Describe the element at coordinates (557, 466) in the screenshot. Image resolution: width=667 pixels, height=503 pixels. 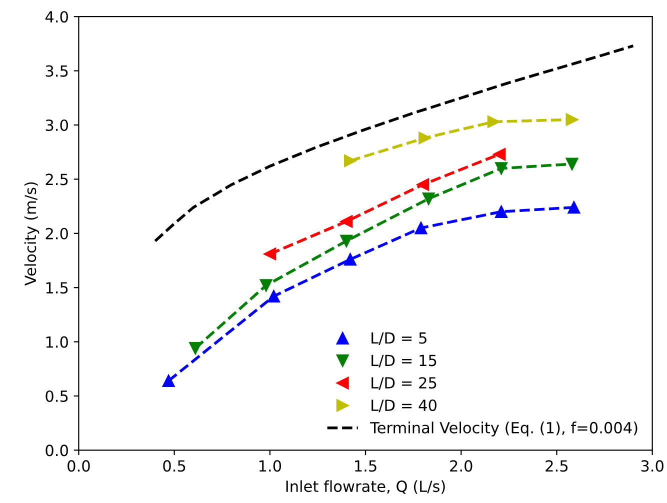
I see `x-tick-label: 2.5` at that location.